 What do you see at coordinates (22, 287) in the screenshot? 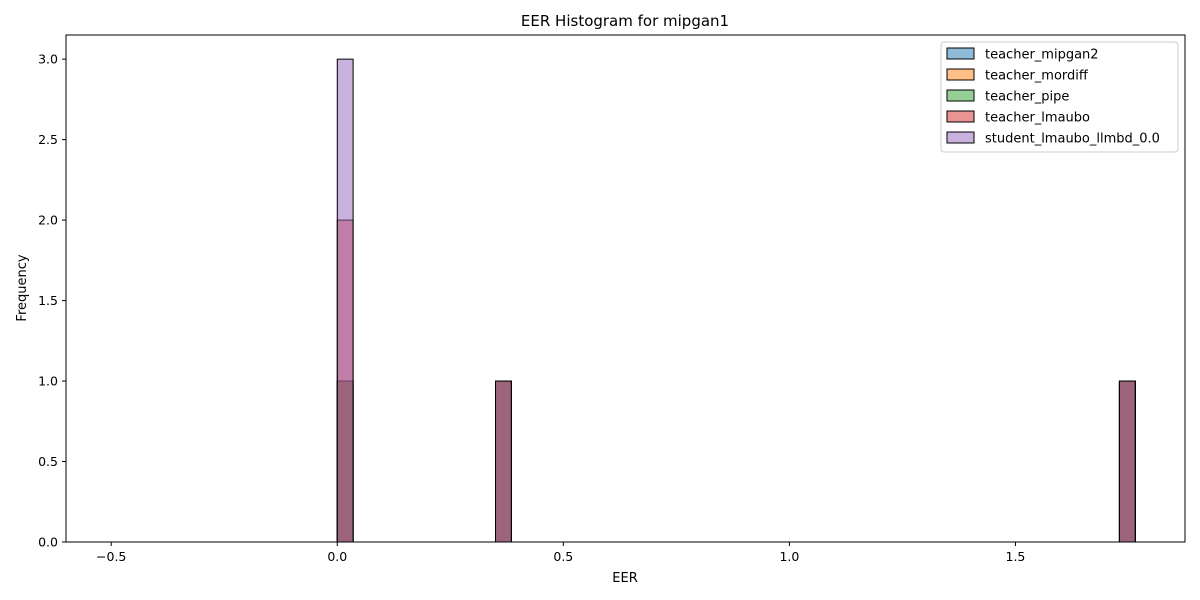
I see `y-axis-label: Frequency` at bounding box center [22, 287].